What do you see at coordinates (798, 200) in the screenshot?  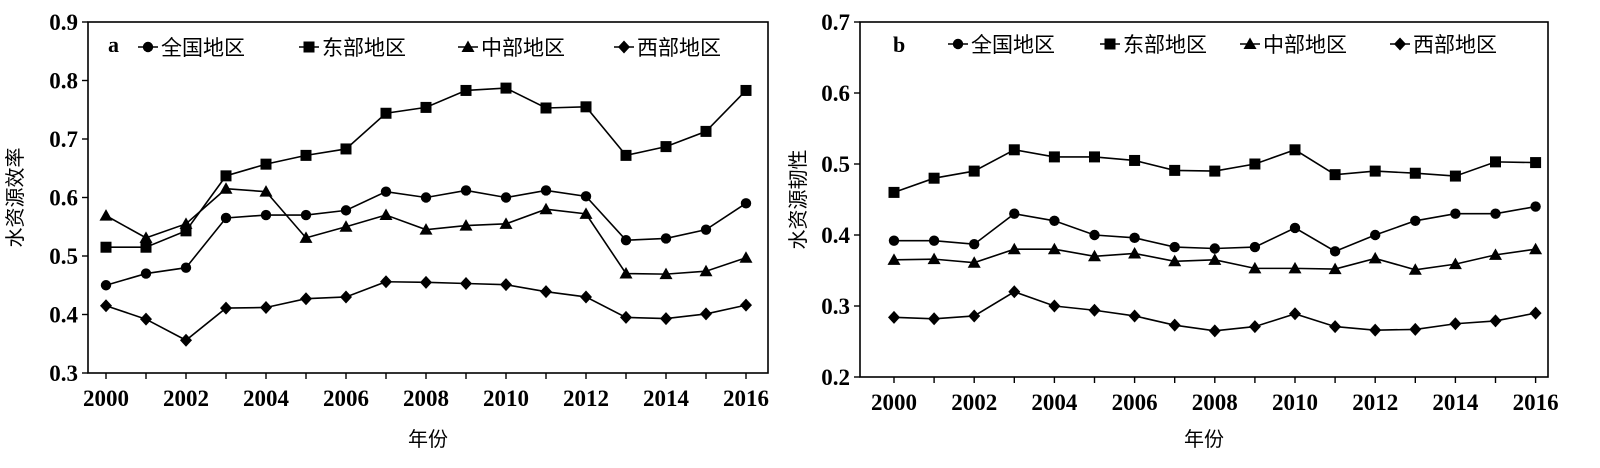 I see `y-axis-title: 水资源韧性` at bounding box center [798, 200].